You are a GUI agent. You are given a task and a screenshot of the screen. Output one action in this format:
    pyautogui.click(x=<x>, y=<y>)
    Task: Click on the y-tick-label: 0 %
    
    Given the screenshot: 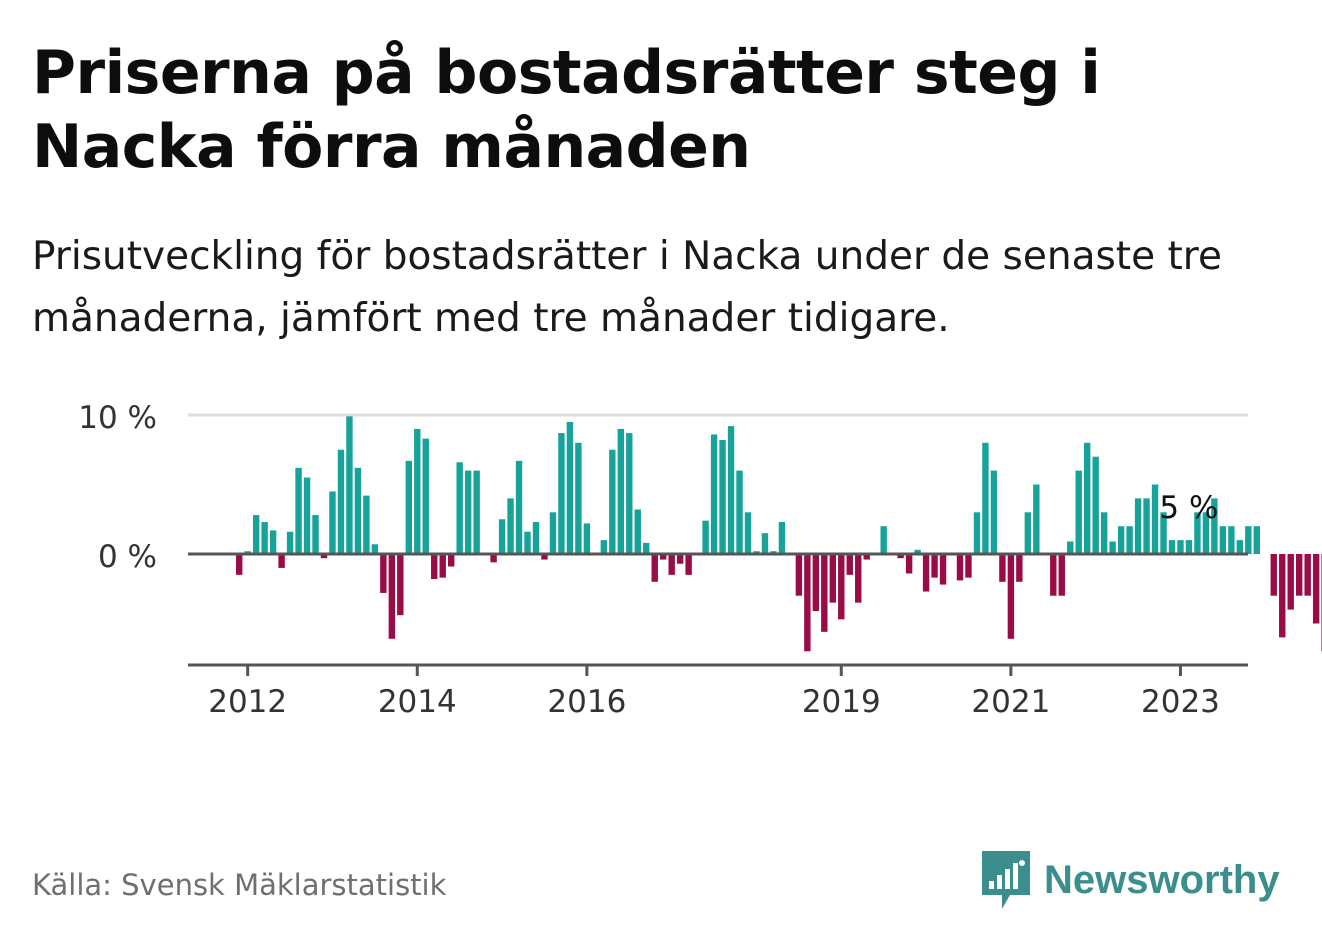 What is the action you would take?
    pyautogui.click(x=127, y=557)
    